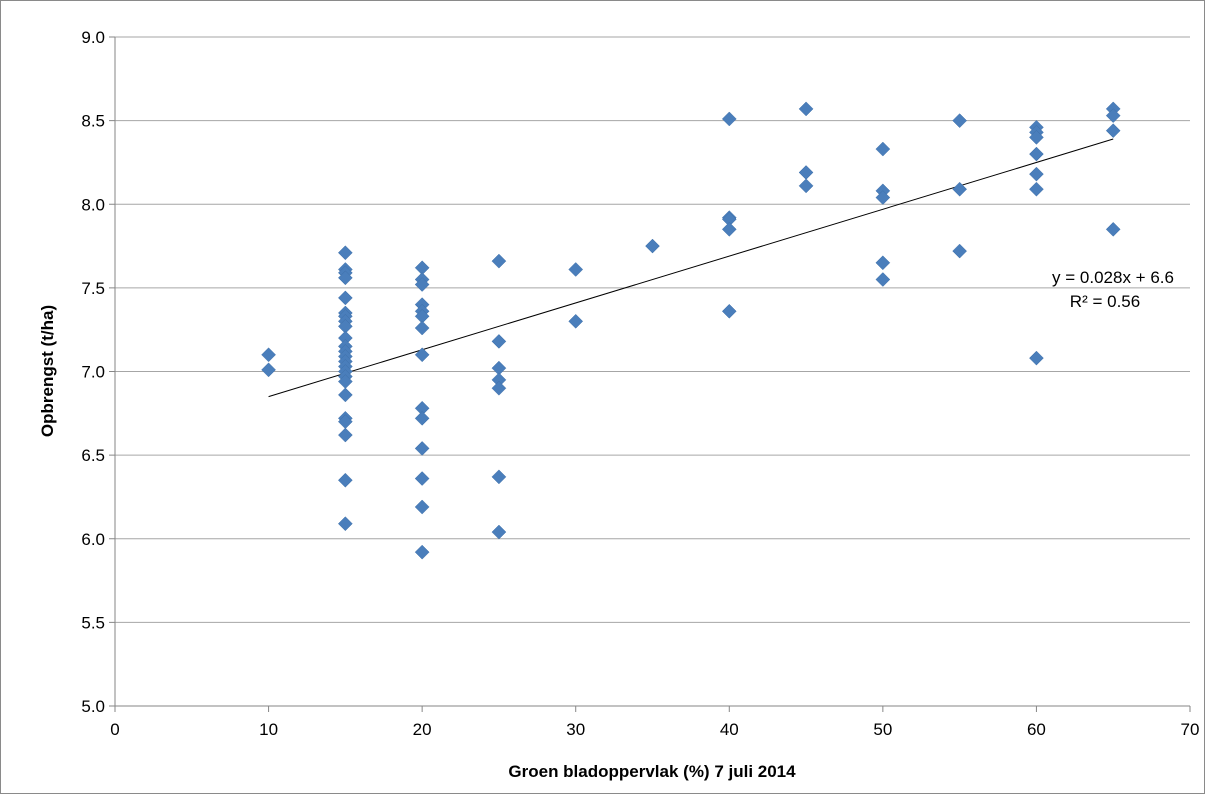  What do you see at coordinates (93, 622) in the screenshot?
I see `y-tick-label: 5.5` at bounding box center [93, 622].